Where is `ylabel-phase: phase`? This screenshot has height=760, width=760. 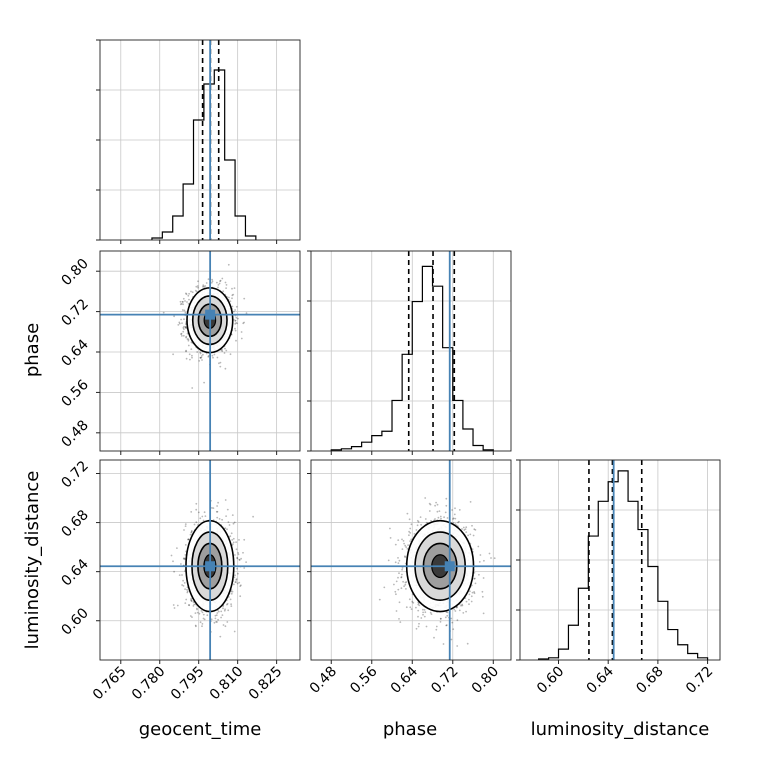 ylabel-phase: phase is located at coordinates (32, 350).